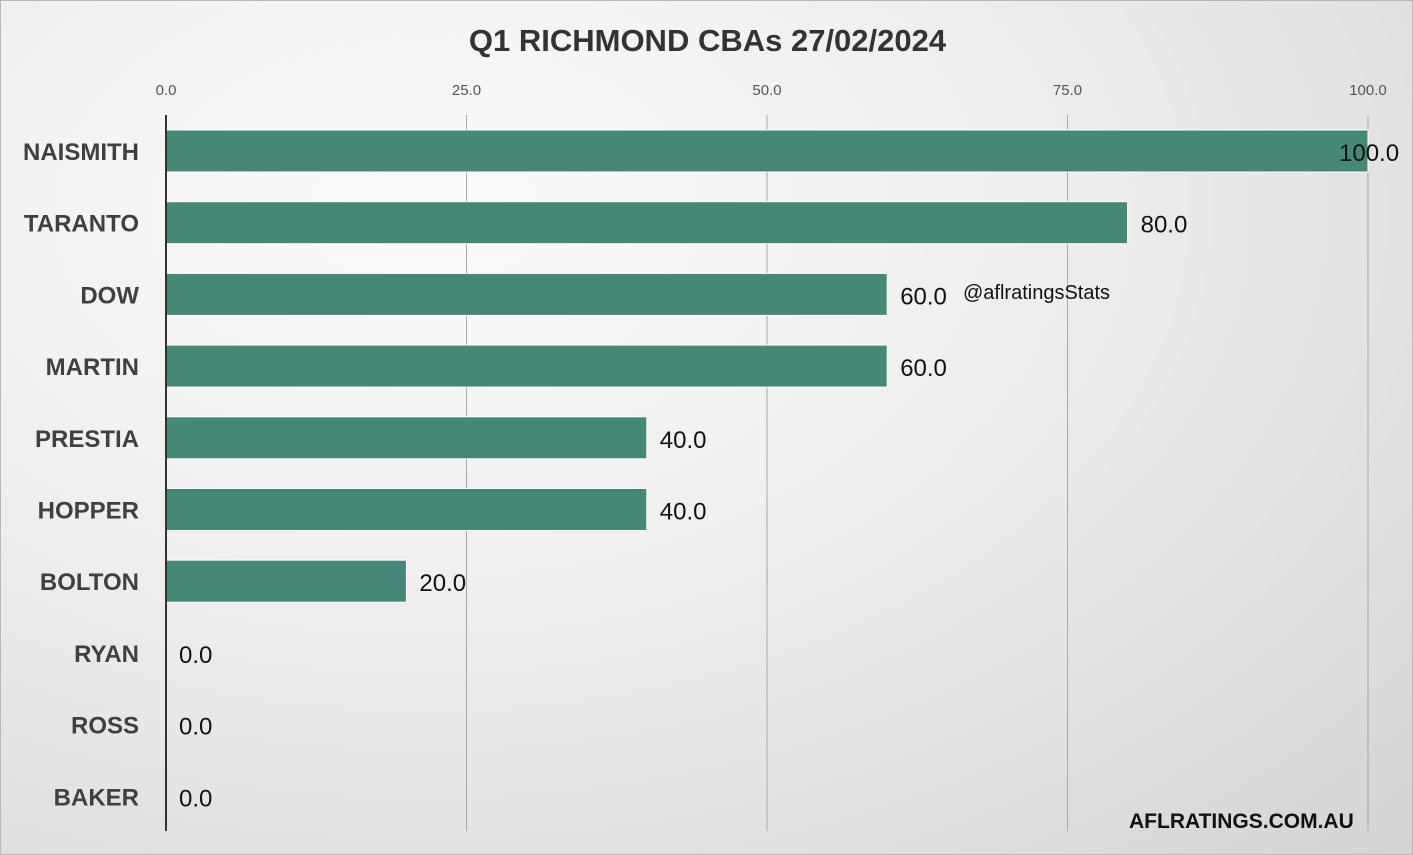 Image resolution: width=1413 pixels, height=855 pixels. What do you see at coordinates (766, 90) in the screenshot?
I see `x-tick-label: 50.0` at bounding box center [766, 90].